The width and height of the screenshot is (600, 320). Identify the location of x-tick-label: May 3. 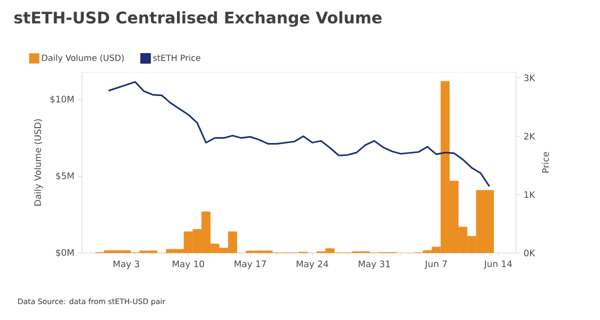
(127, 265).